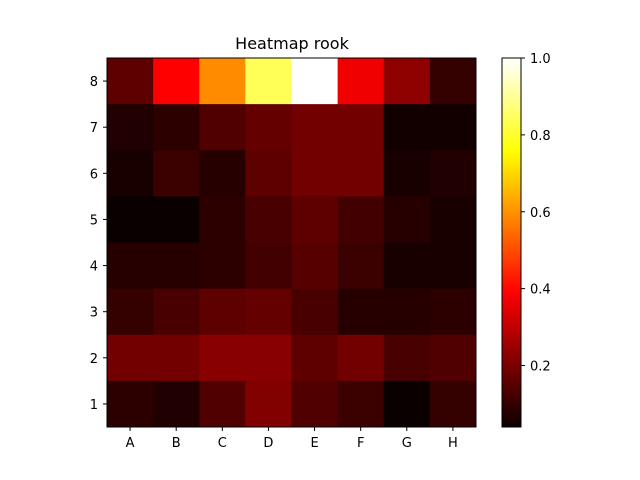  What do you see at coordinates (94, 174) in the screenshot?
I see `y-tick-label: 6` at bounding box center [94, 174].